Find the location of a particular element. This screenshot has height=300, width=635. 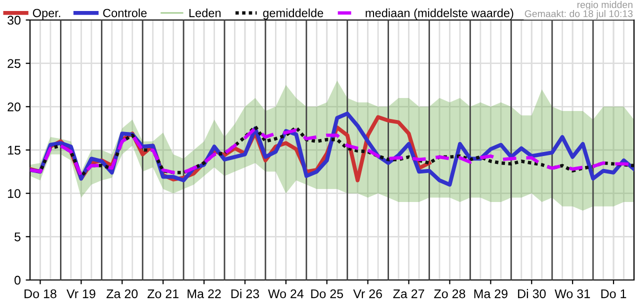

x-tick-label: Vr 26 is located at coordinates (367, 293).